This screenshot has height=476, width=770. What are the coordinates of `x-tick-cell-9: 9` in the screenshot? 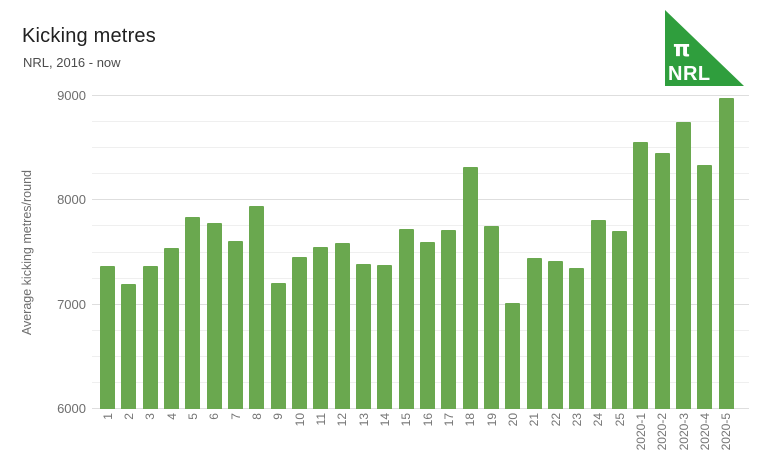 It's located at (278, 431).